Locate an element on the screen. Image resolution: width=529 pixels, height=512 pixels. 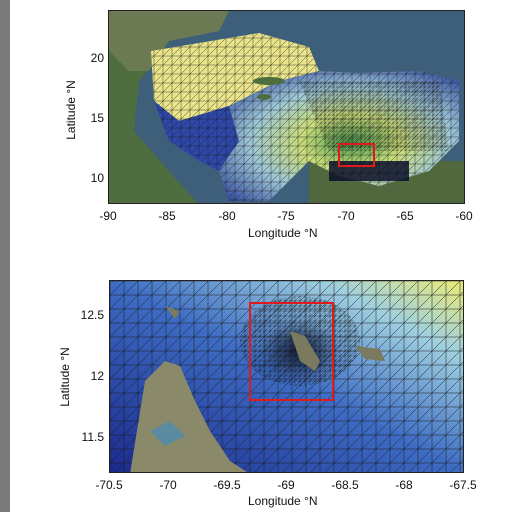
top-xtick-6: -60 is located at coordinates (464, 216).